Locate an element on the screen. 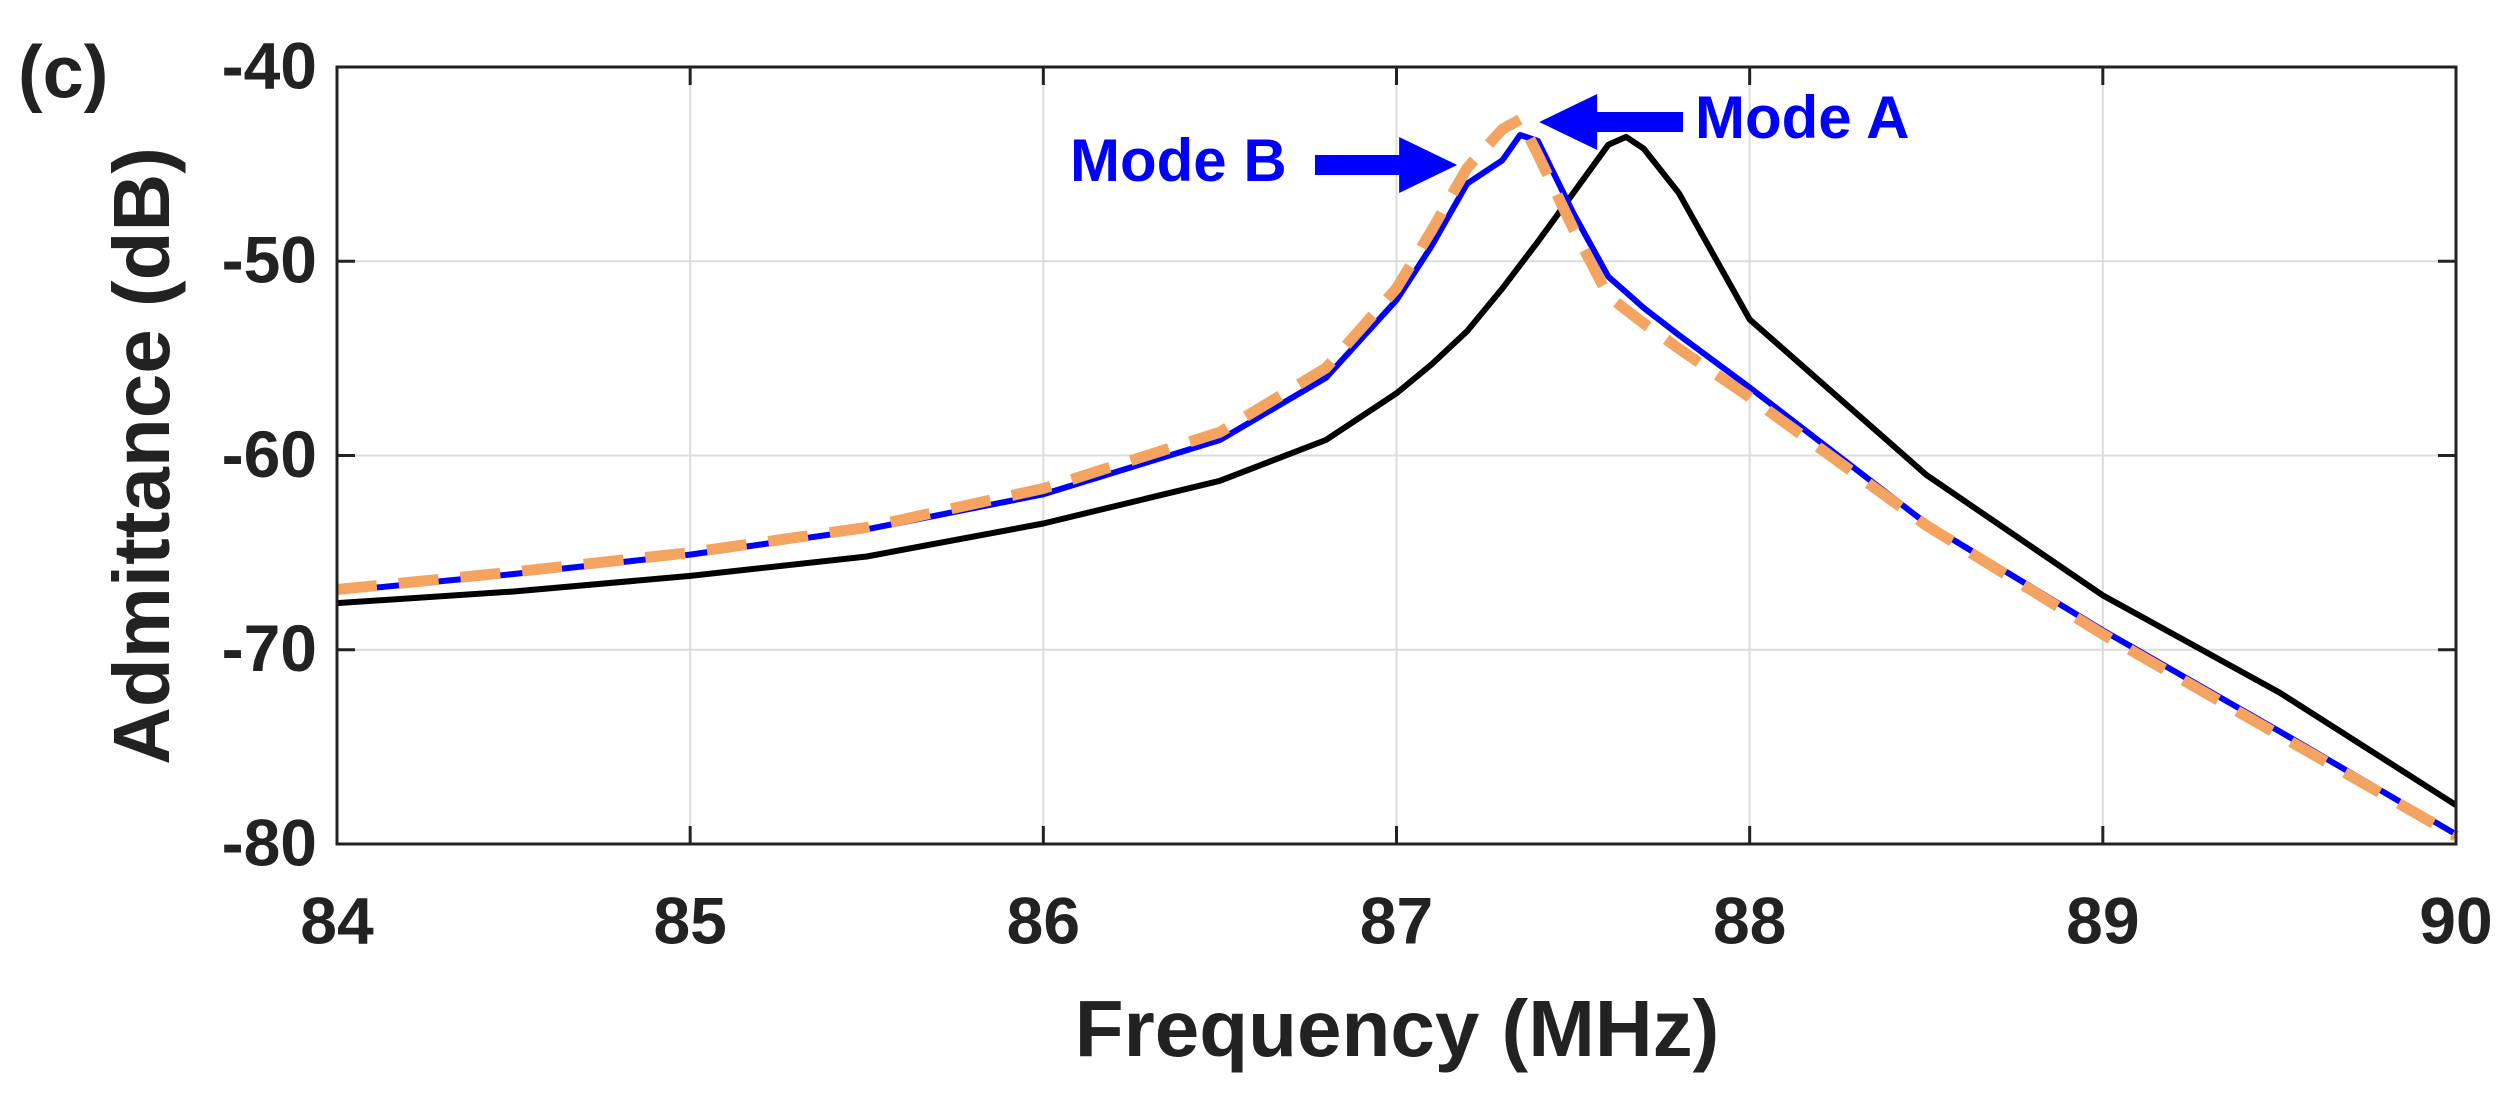 The width and height of the screenshot is (2520, 1104). y-tick-label: -70 is located at coordinates (269, 648).